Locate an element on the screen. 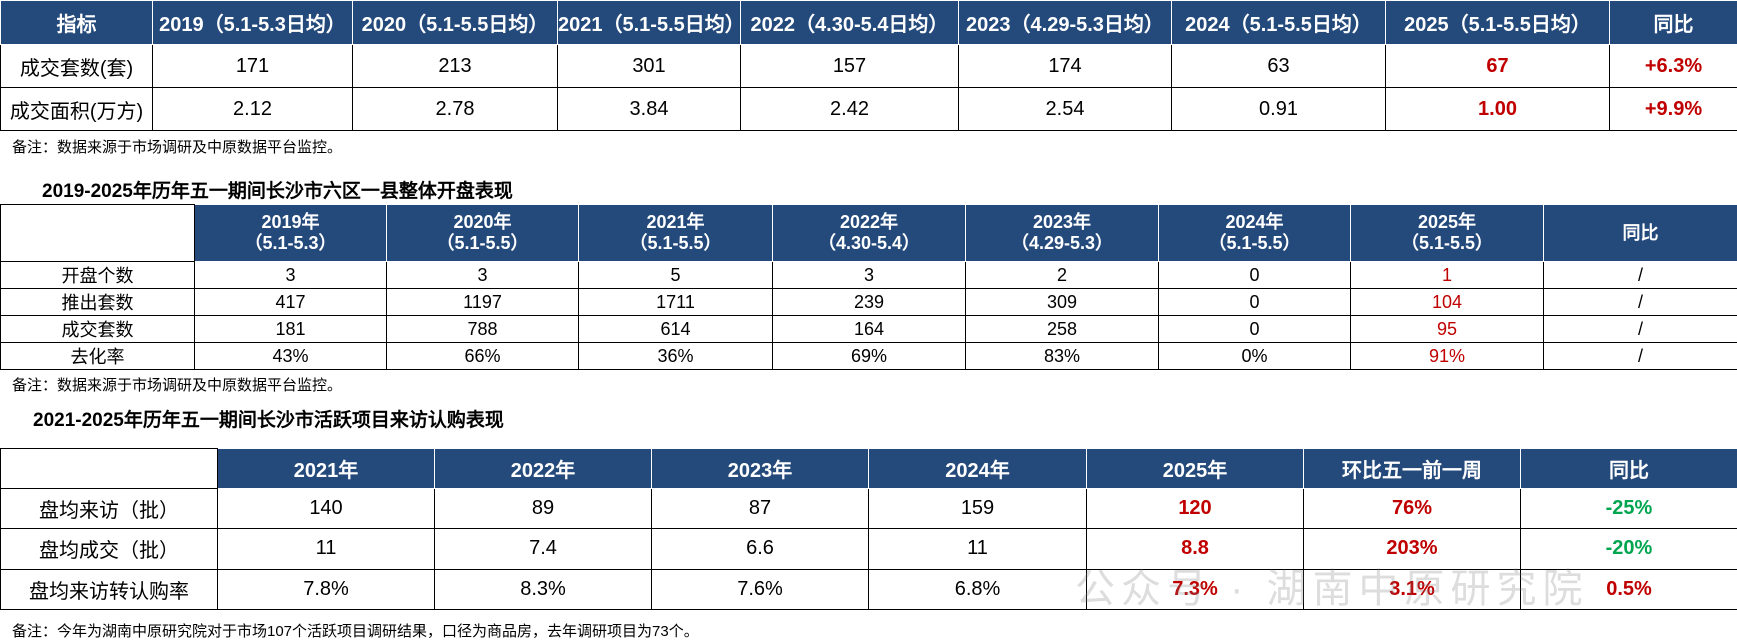 This screenshot has height=644, width=1737. data-row: 开盘个数 3 3 5 3 2 0 1/ is located at coordinates (868, 275).